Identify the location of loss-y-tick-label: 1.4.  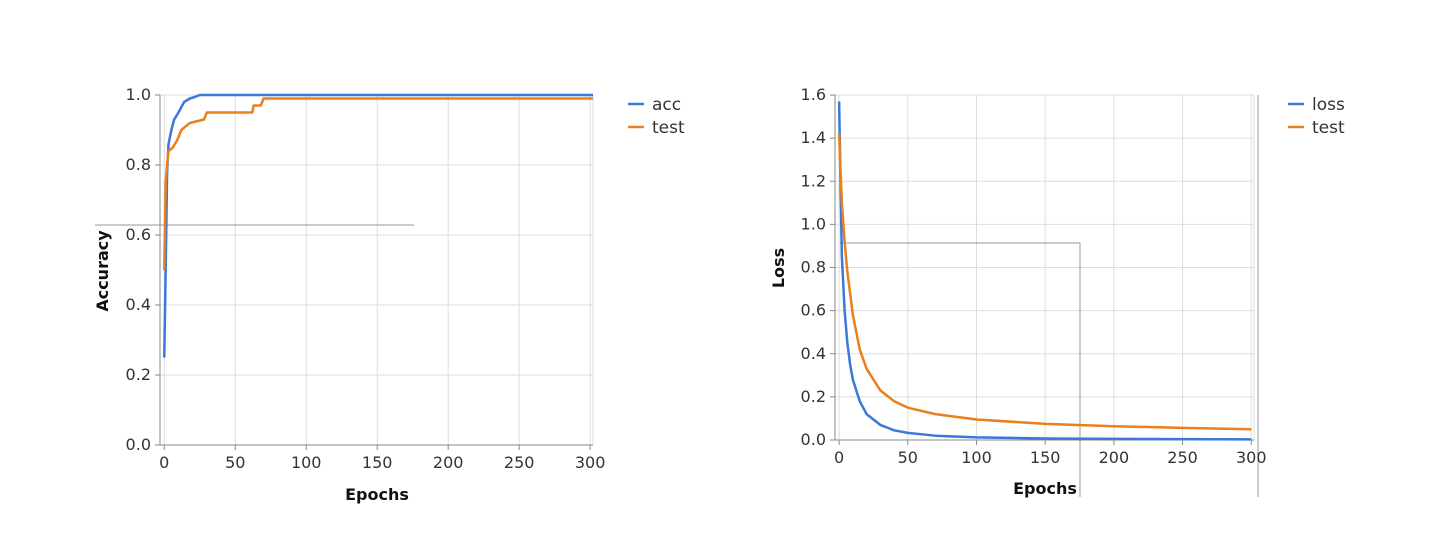
(813, 137).